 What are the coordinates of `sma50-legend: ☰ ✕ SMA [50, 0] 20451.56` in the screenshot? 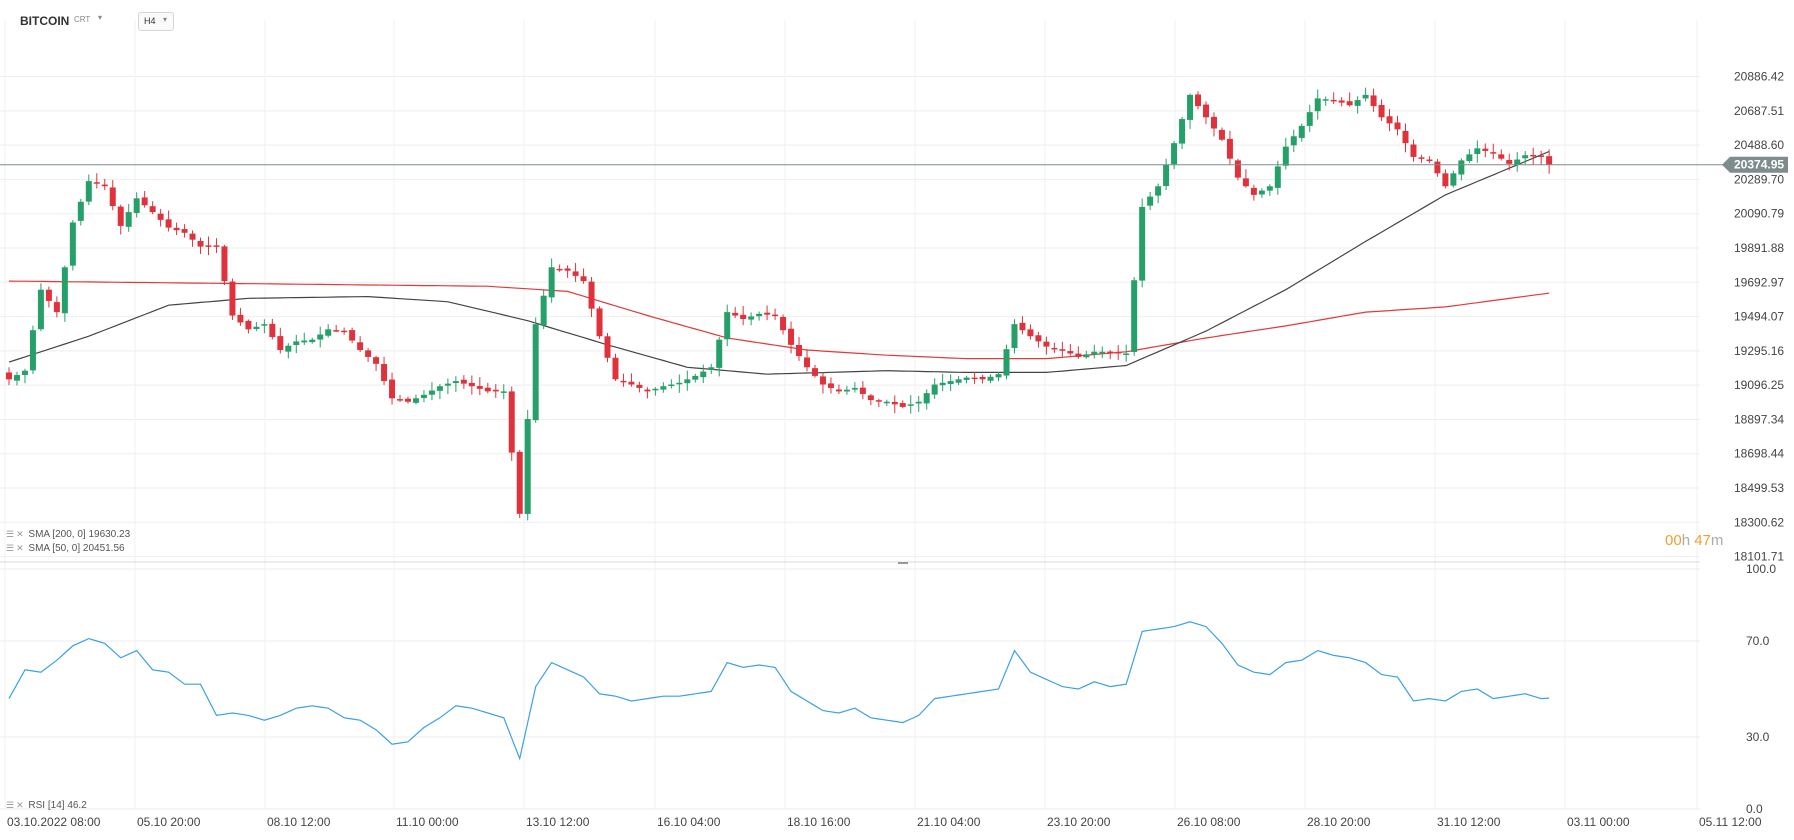 It's located at (65, 548).